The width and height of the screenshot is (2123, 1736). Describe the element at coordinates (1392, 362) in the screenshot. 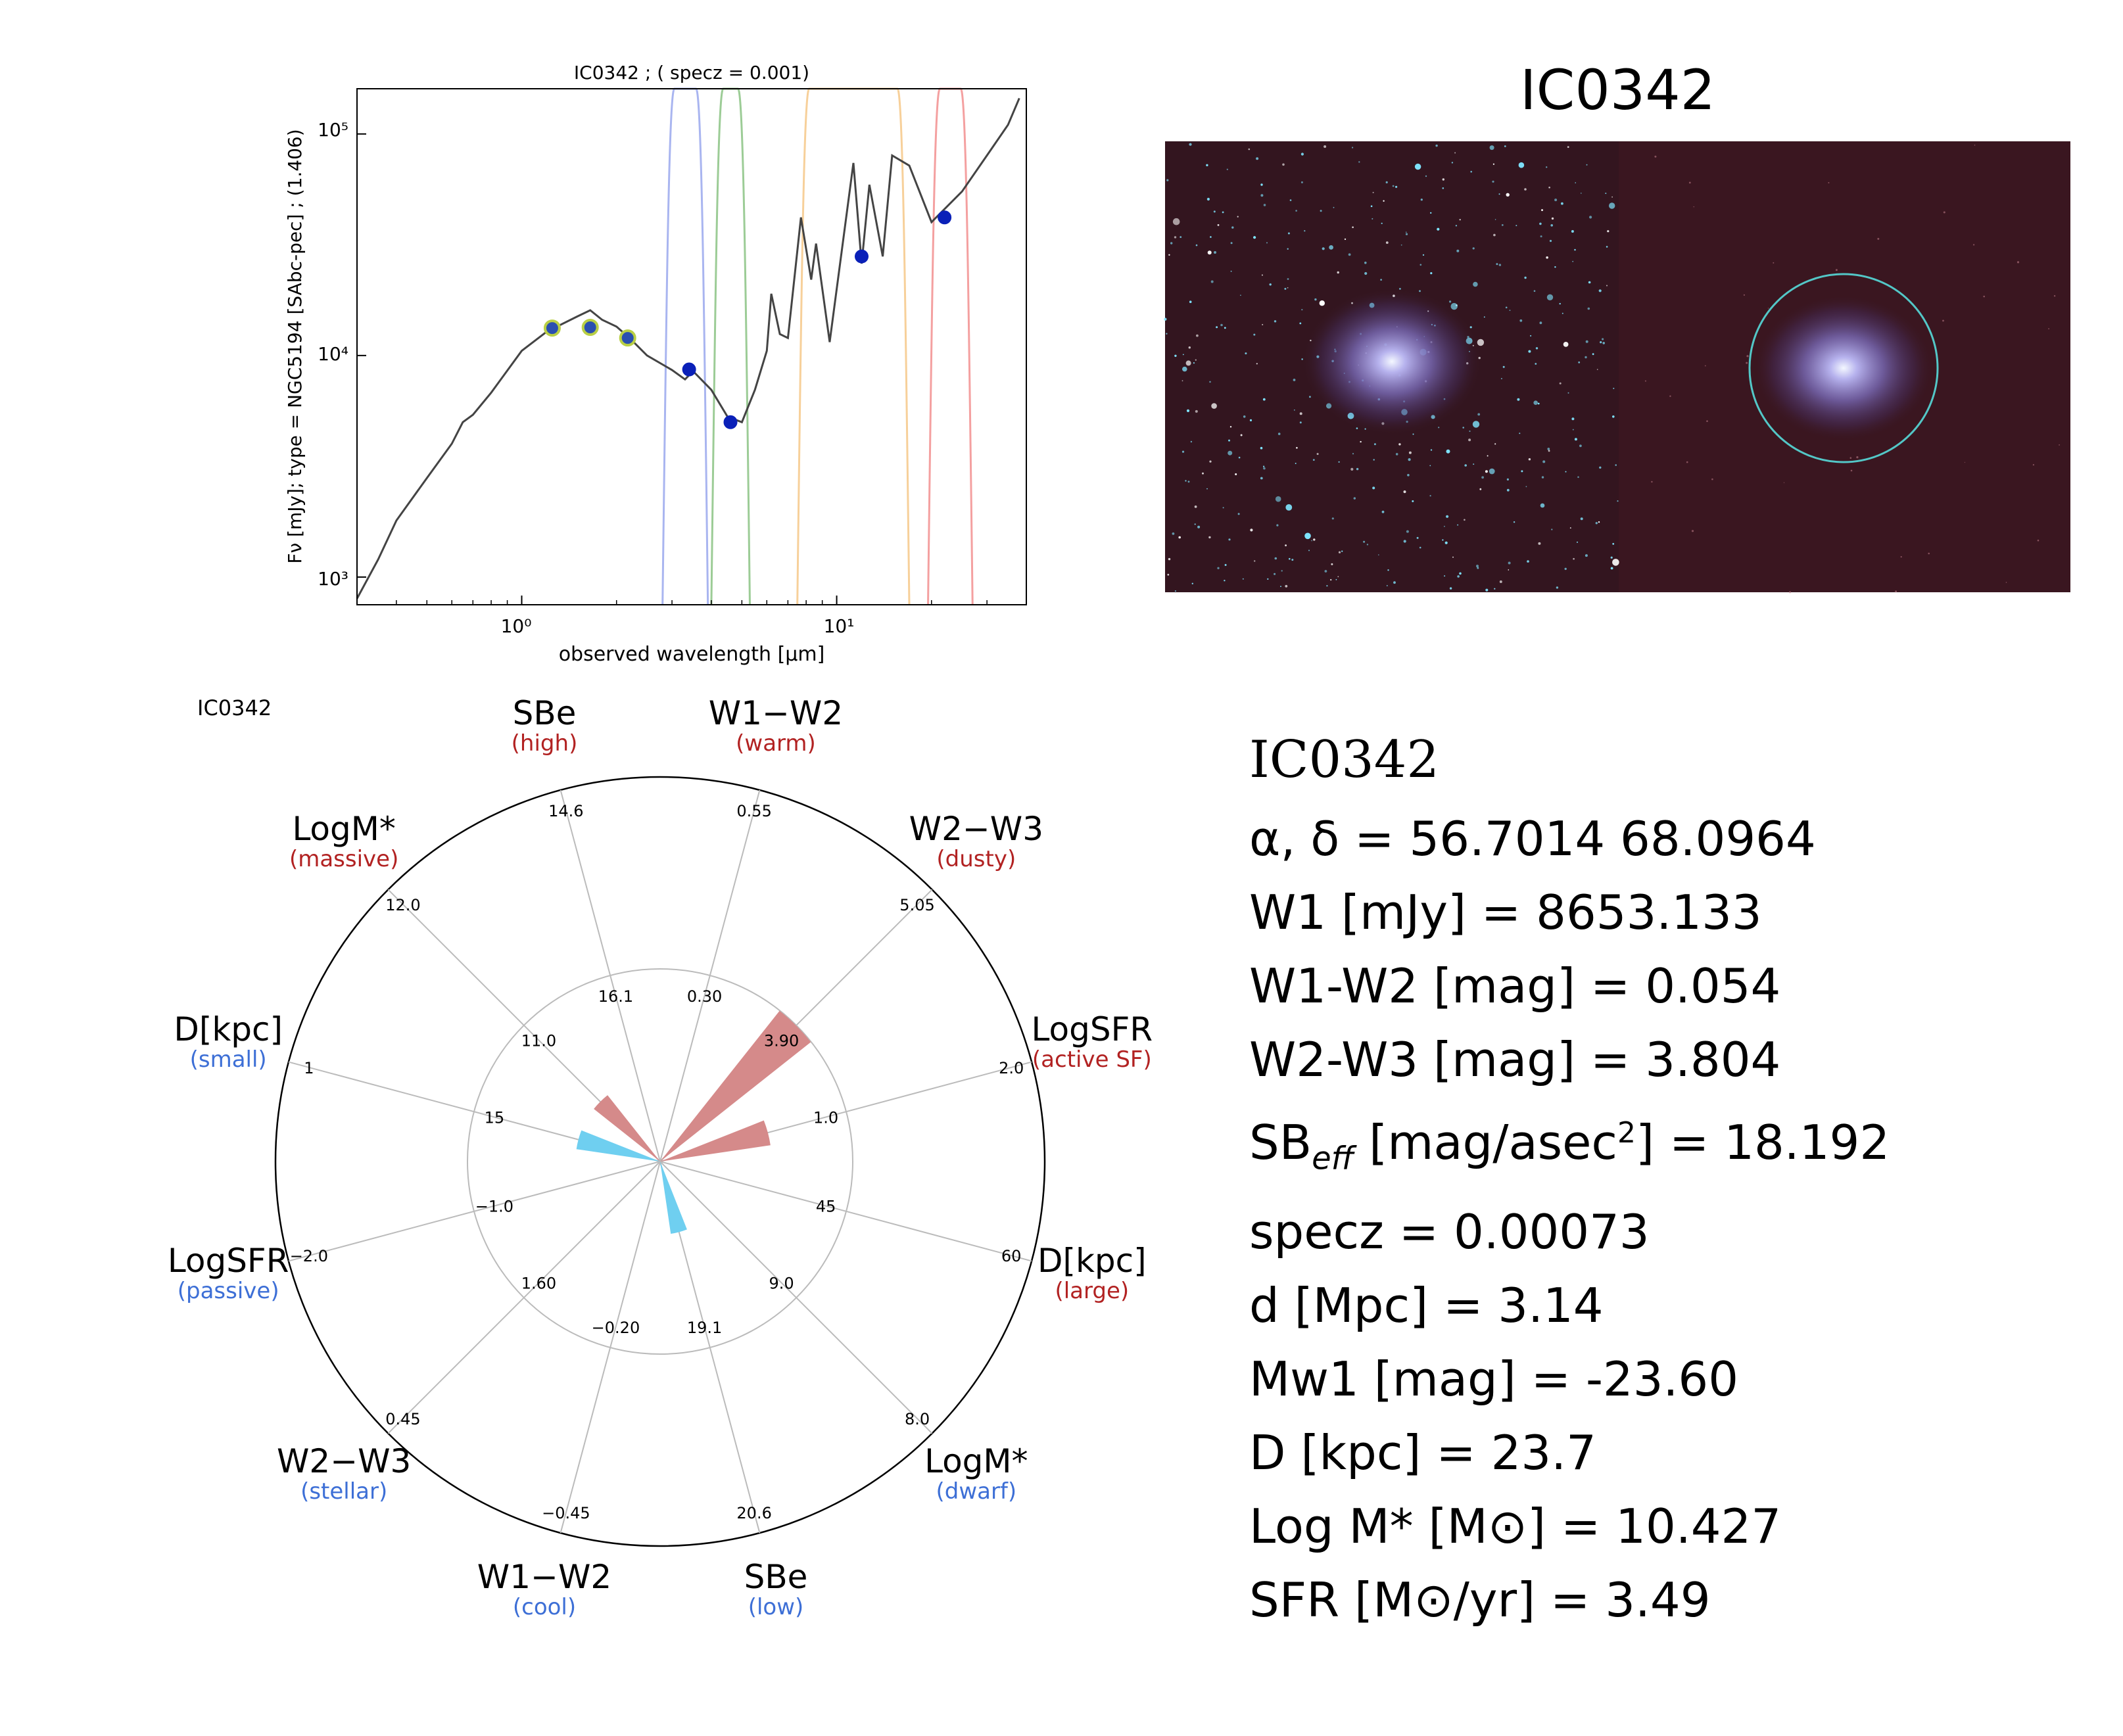

I see `galaxy-left` at that location.